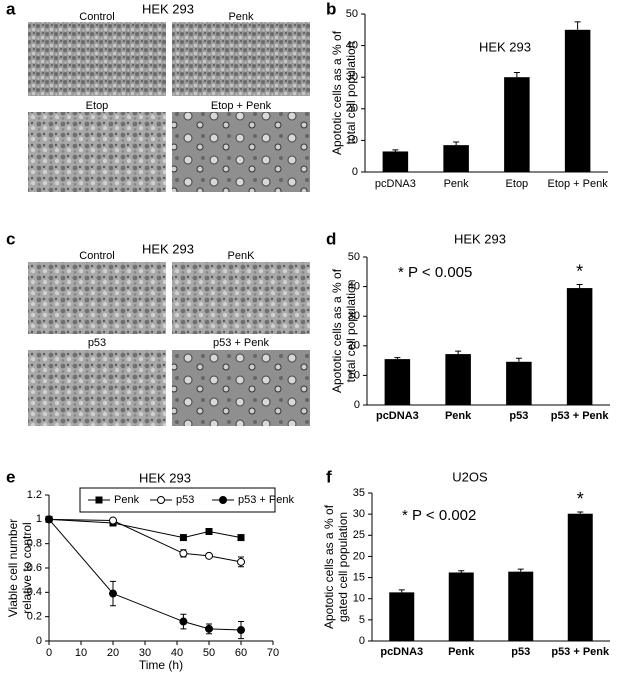 The width and height of the screenshot is (617, 680). Describe the element at coordinates (470, 476) in the screenshot. I see `chart-title: U2OS` at that location.